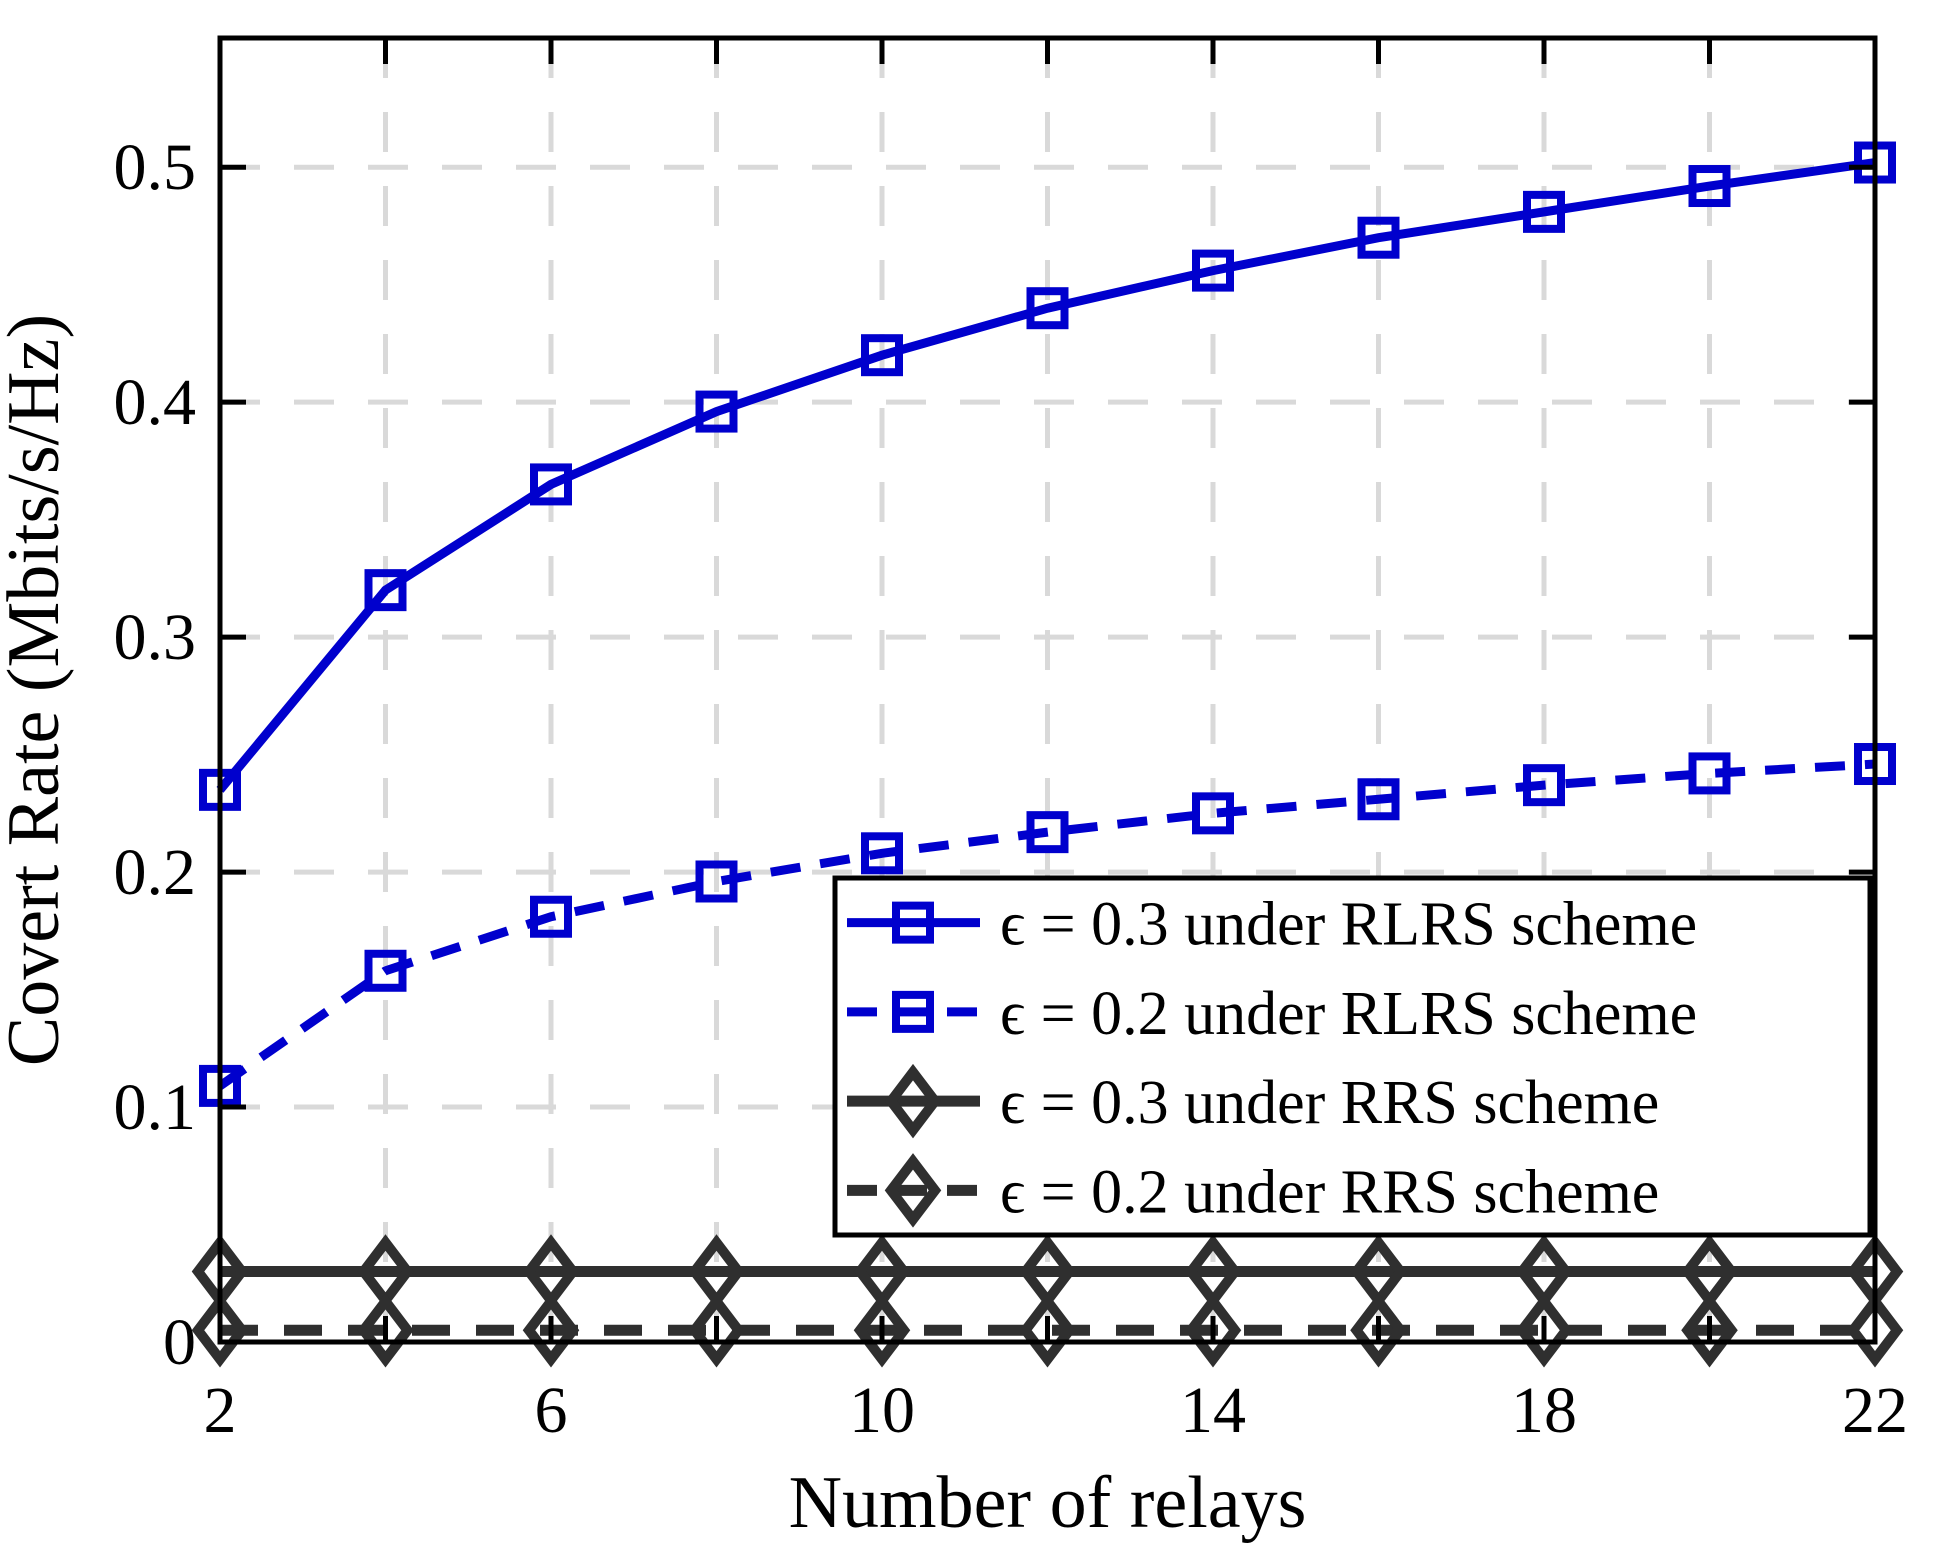  What do you see at coordinates (37, 690) in the screenshot?
I see `y-axis-label: Covert Rate (Mbits/s/Hz)` at bounding box center [37, 690].